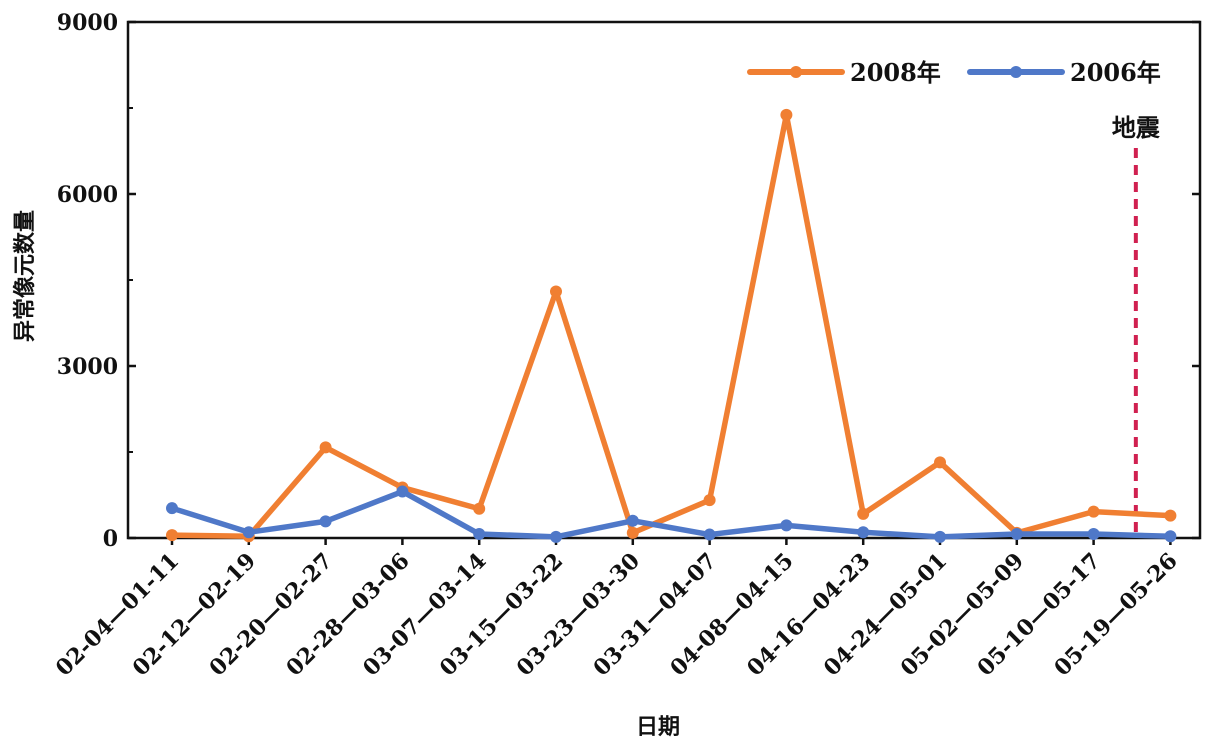  Describe the element at coordinates (110, 539) in the screenshot. I see `y-tick-label: 0` at that location.